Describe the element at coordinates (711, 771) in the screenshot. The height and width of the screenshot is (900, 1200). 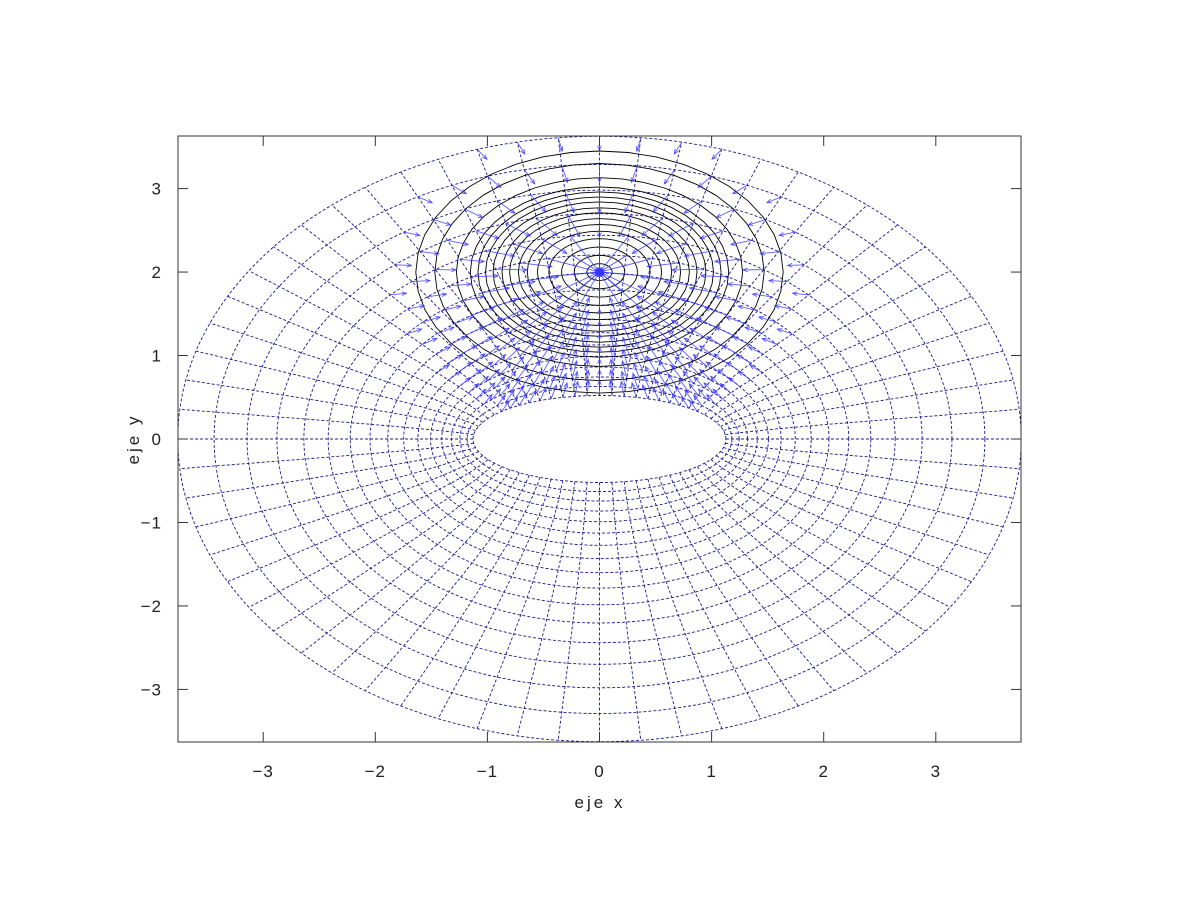
I see `x-tick-label: 1` at that location.